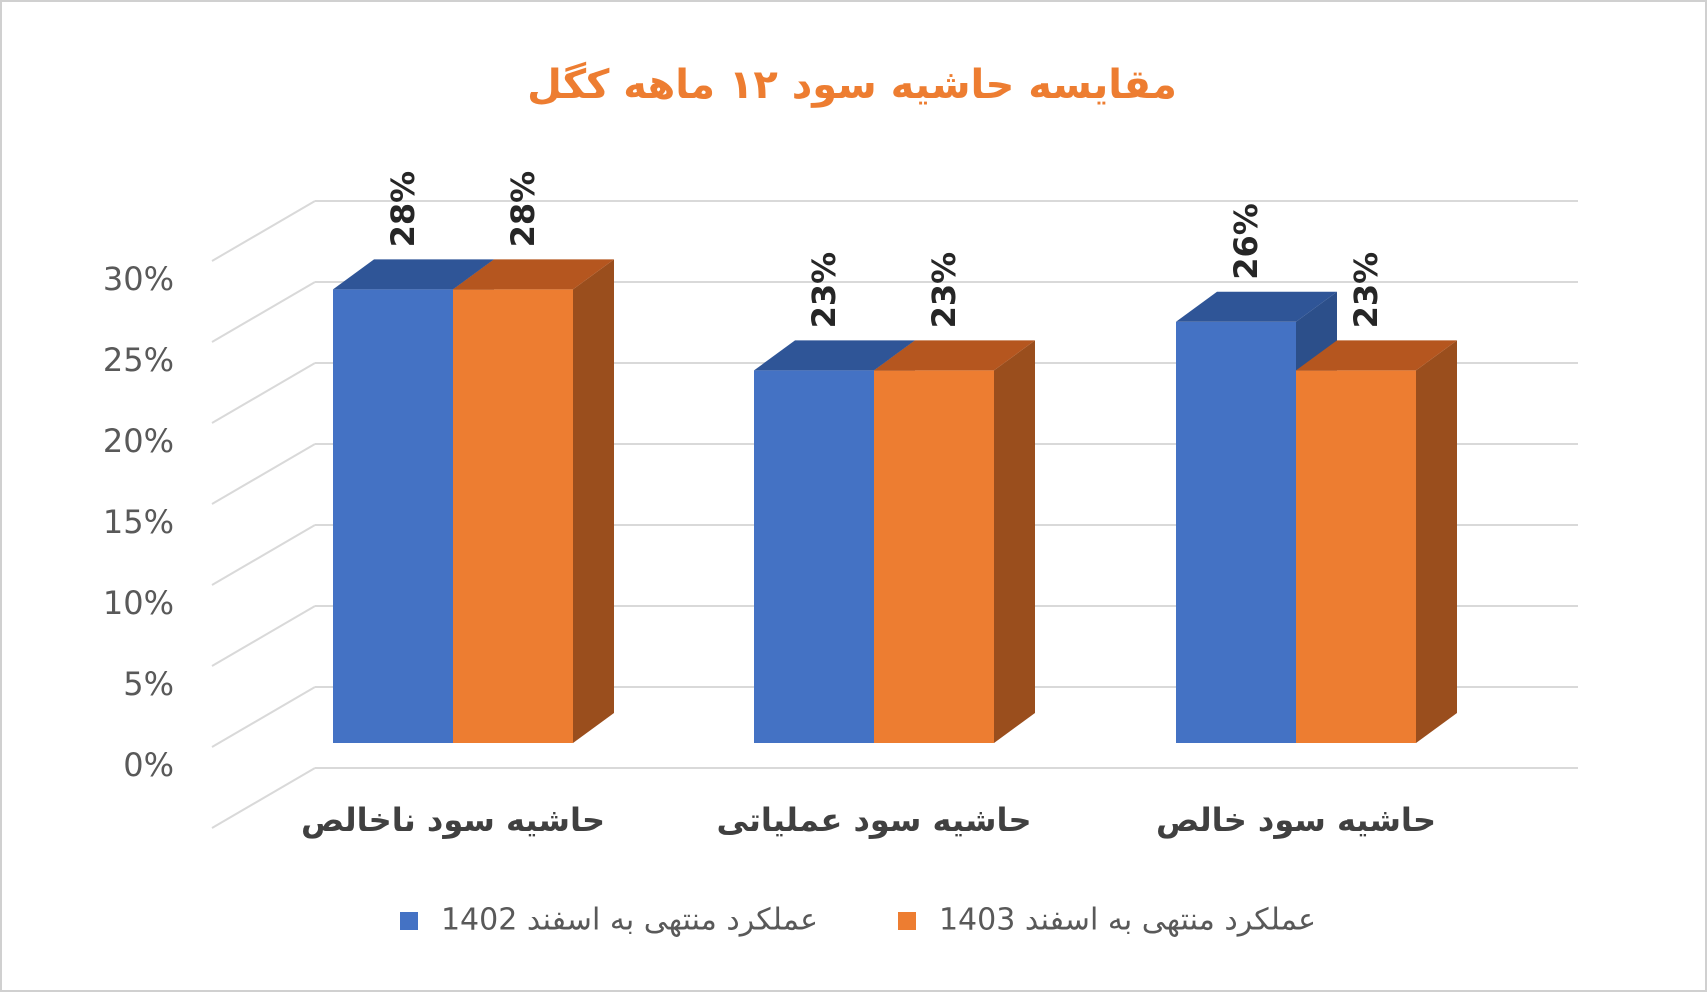 The width and height of the screenshot is (1707, 992). Describe the element at coordinates (138, 603) in the screenshot. I see `y-tick-label: 10%` at that location.